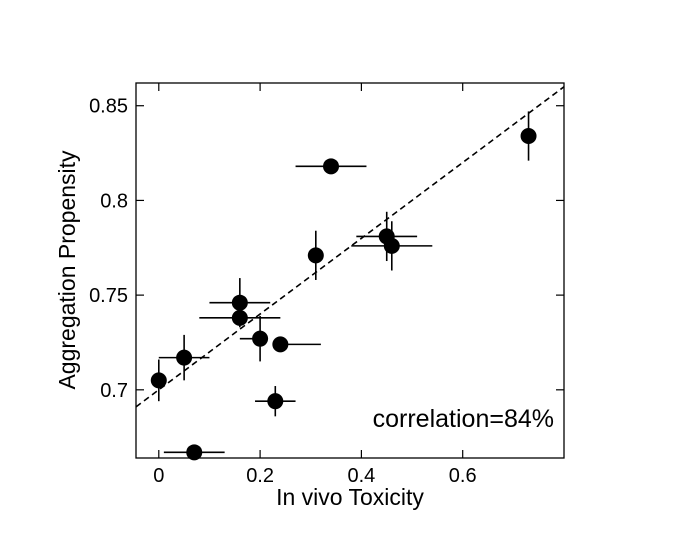 The width and height of the screenshot is (700, 540). I want to click on x-axis-title: In vivo Toxicity, so click(350, 497).